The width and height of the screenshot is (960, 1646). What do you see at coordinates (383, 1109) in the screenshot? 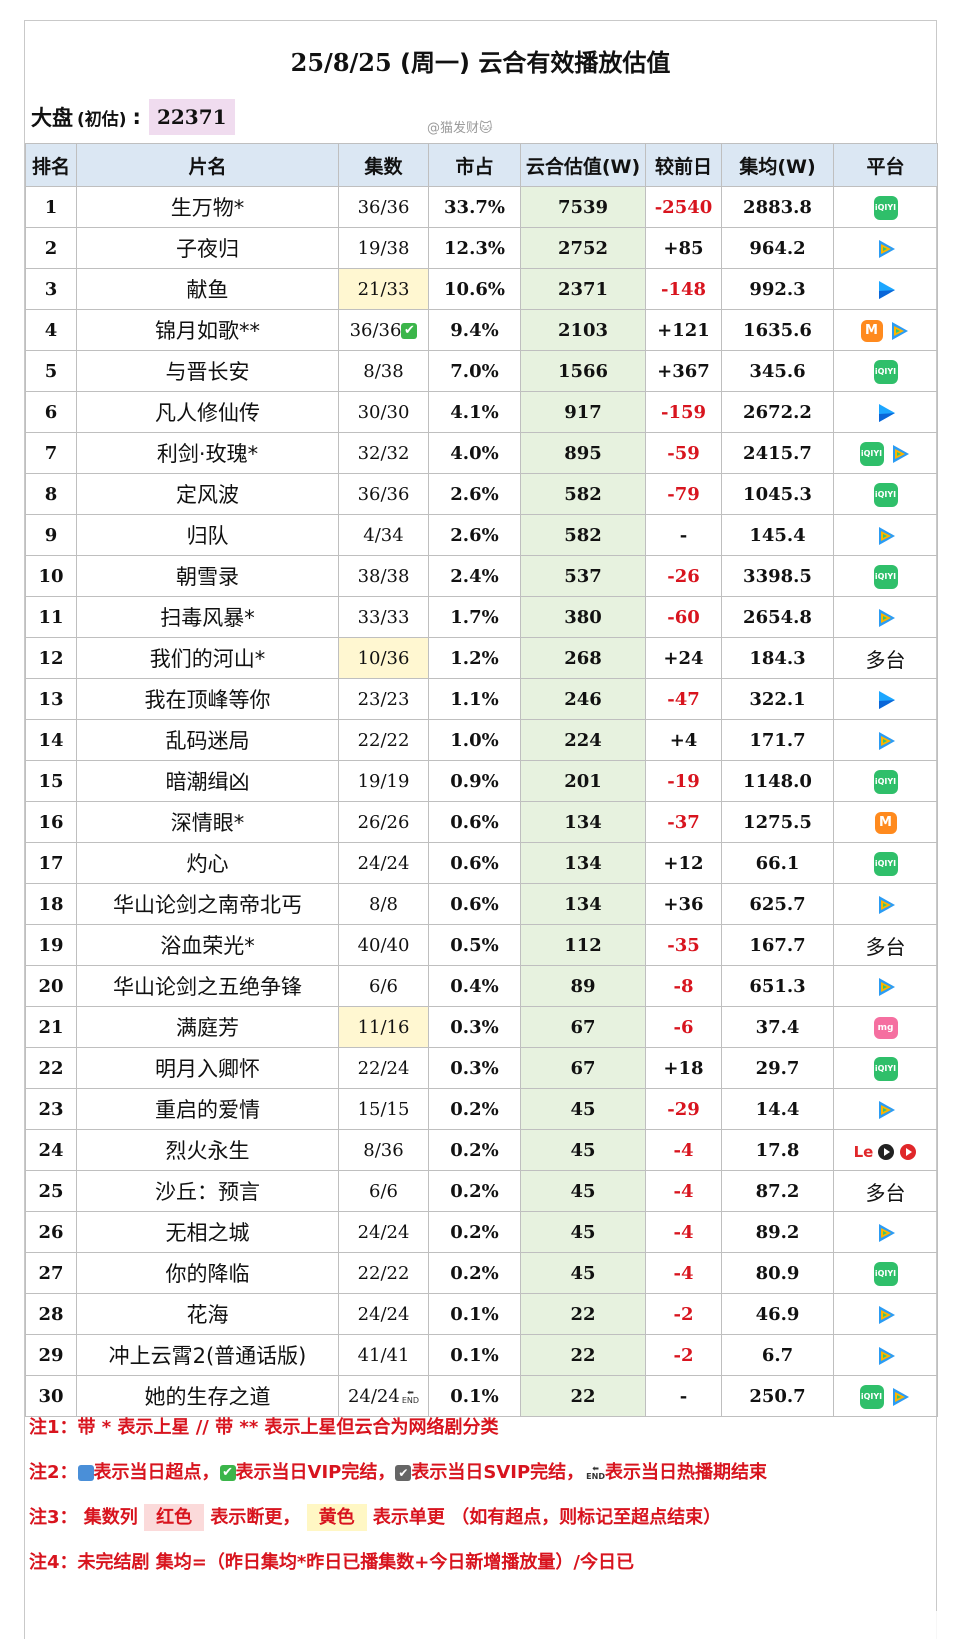
I see `cell-episodes: 15/15` at bounding box center [383, 1109].